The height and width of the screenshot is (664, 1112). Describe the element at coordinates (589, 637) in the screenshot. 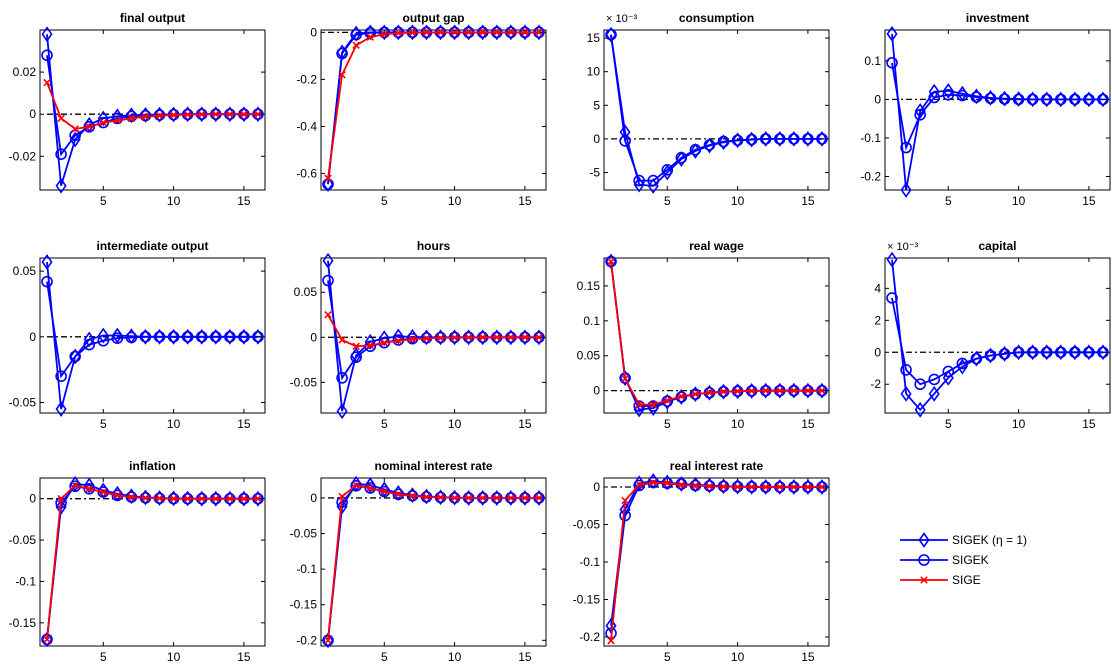

I see `y-tick-label: -0.2` at that location.